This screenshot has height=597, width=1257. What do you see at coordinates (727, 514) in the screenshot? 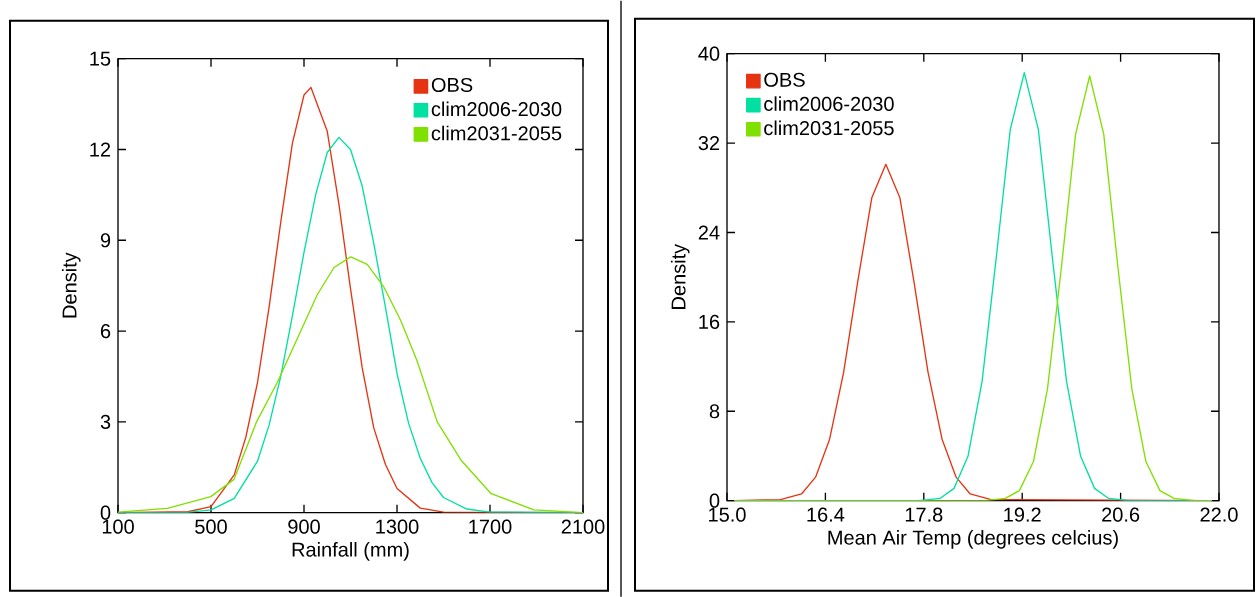
I see `x-tick-label: 15.0` at bounding box center [727, 514].